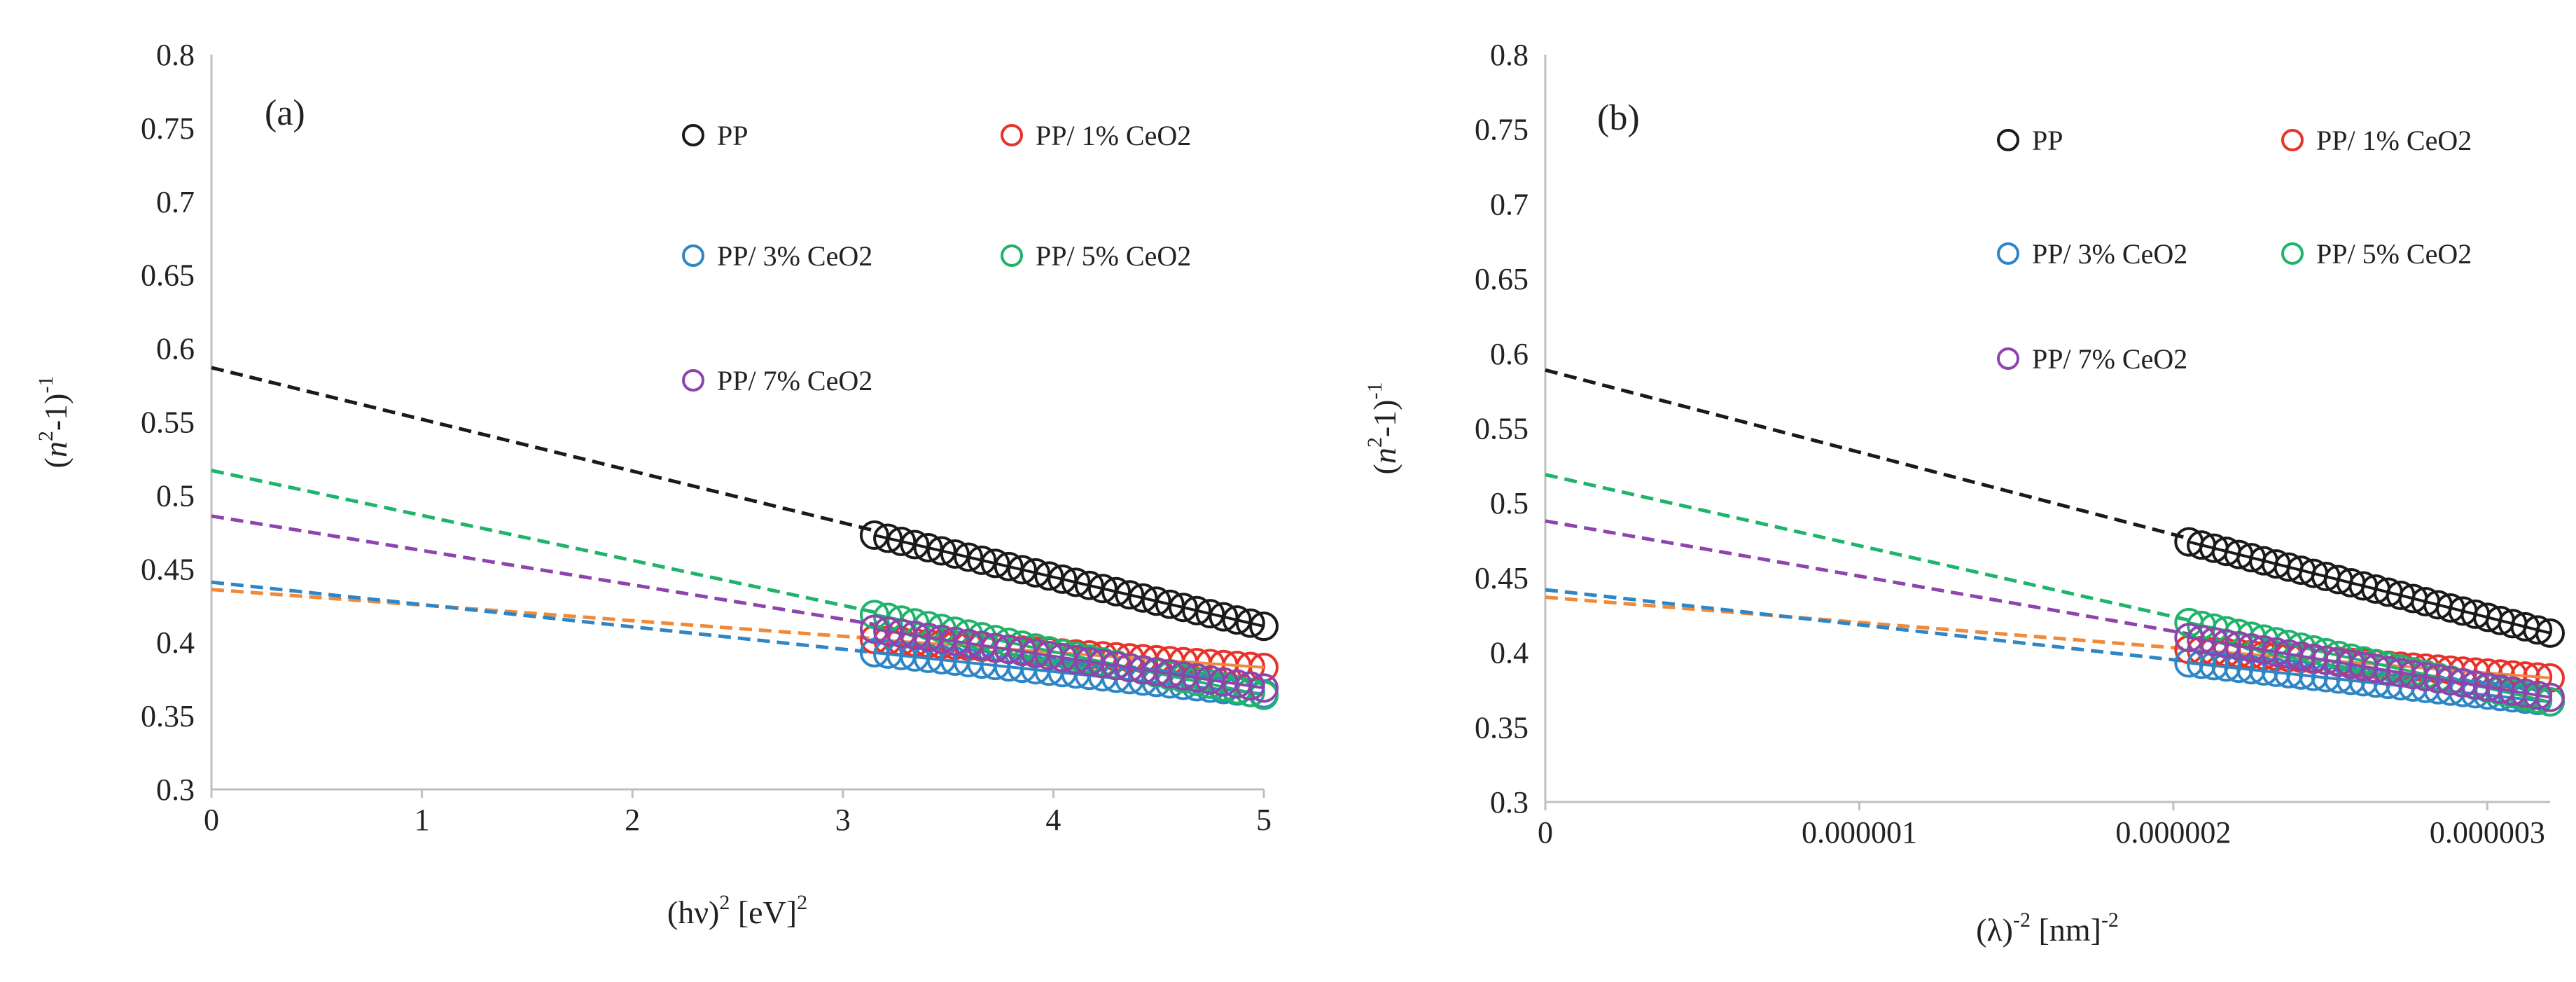 This screenshot has height=982, width=2576. I want to click on x-axis-title-unit-sup: 2, so click(802, 902).